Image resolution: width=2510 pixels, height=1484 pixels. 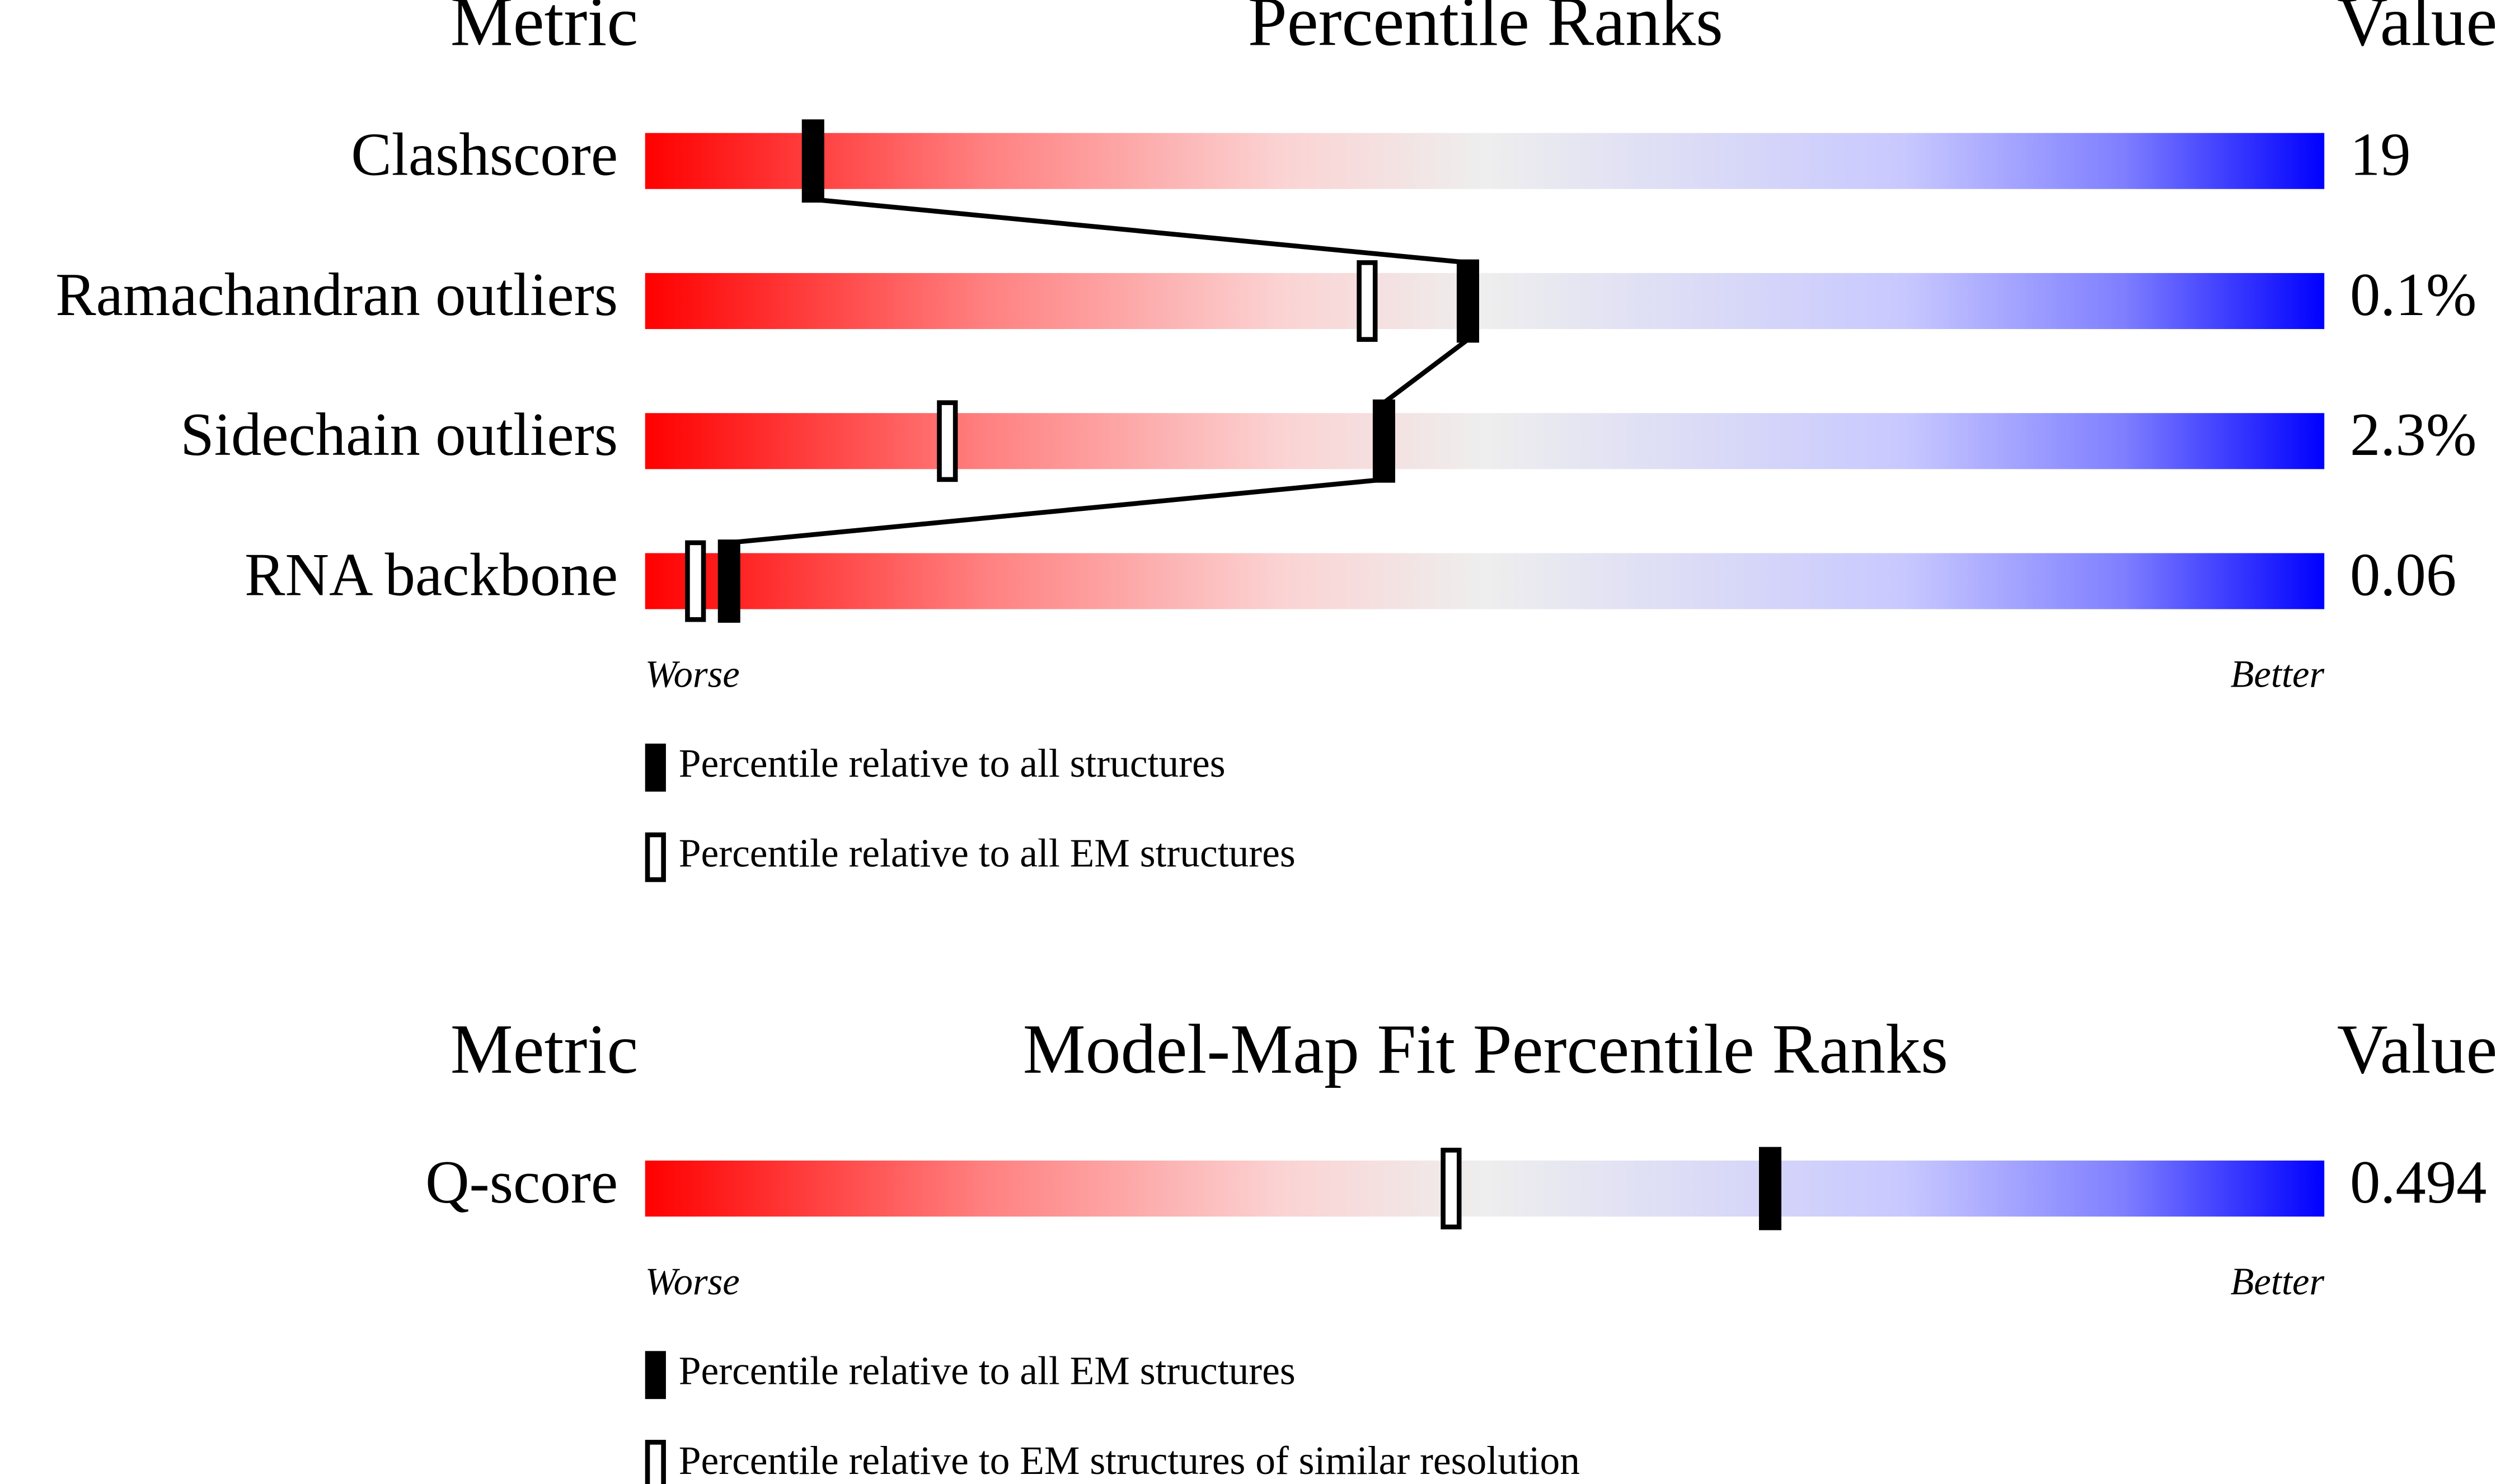 I want to click on legend-label: Percentile relative to all structures, so click(x=953, y=763).